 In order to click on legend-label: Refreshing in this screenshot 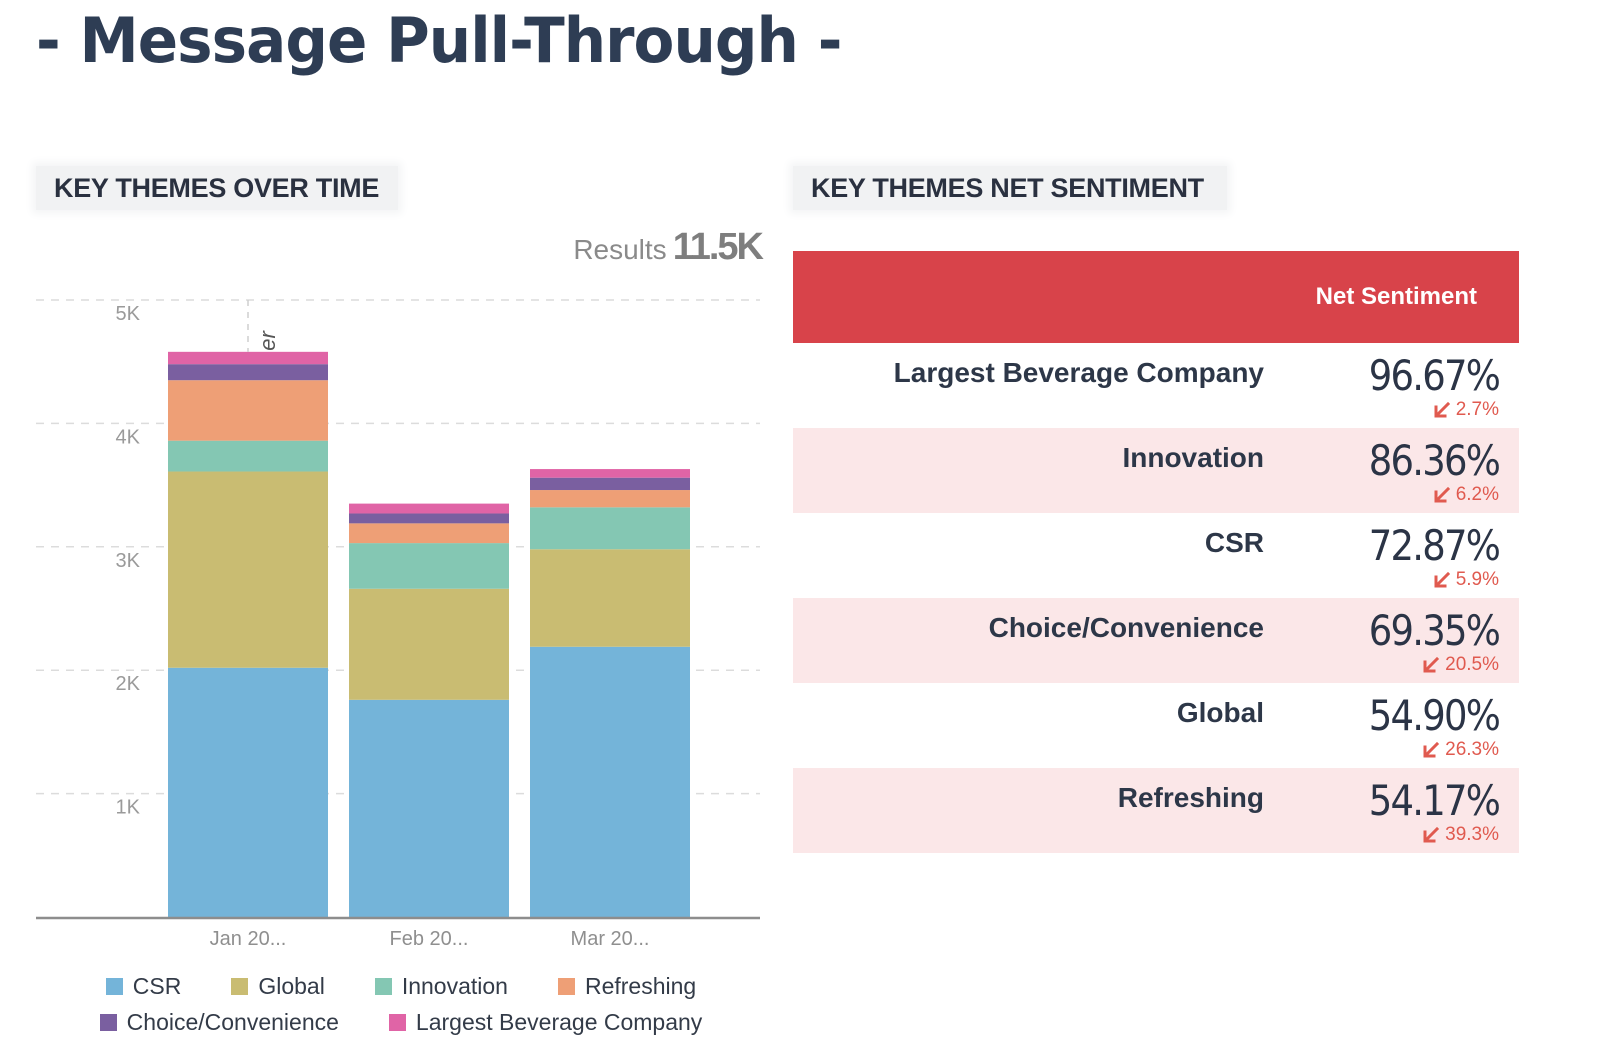, I will do `click(640, 985)`.